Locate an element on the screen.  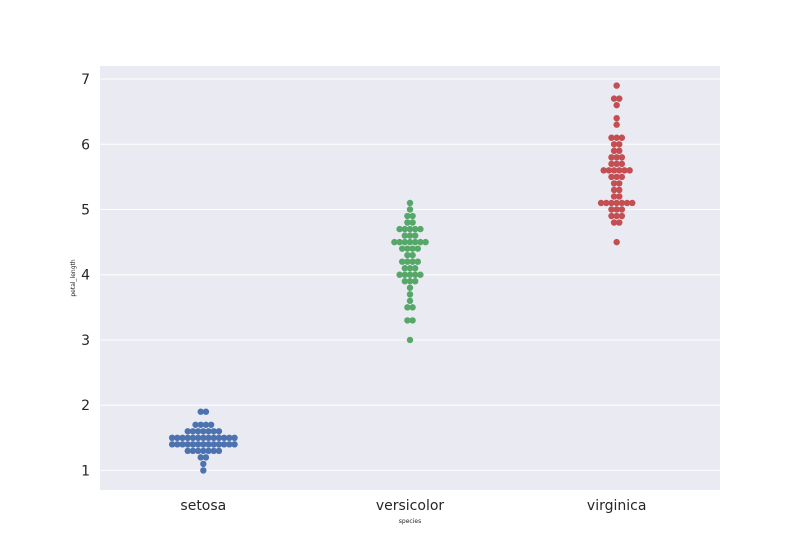
x-tick-labels: setosa versicolor virginica is located at coordinates (413, 506).